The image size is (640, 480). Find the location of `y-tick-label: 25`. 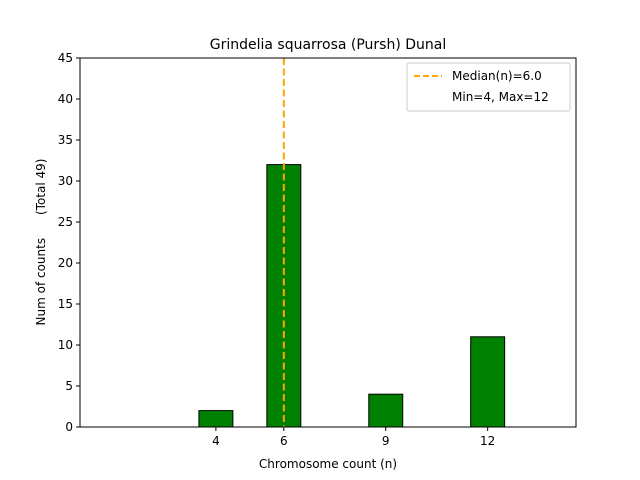

y-tick-label: 25 is located at coordinates (65, 222).